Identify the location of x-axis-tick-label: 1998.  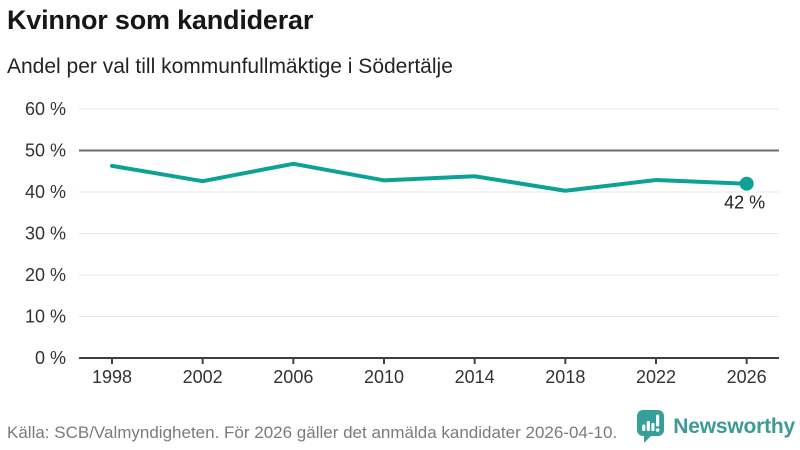
(112, 377).